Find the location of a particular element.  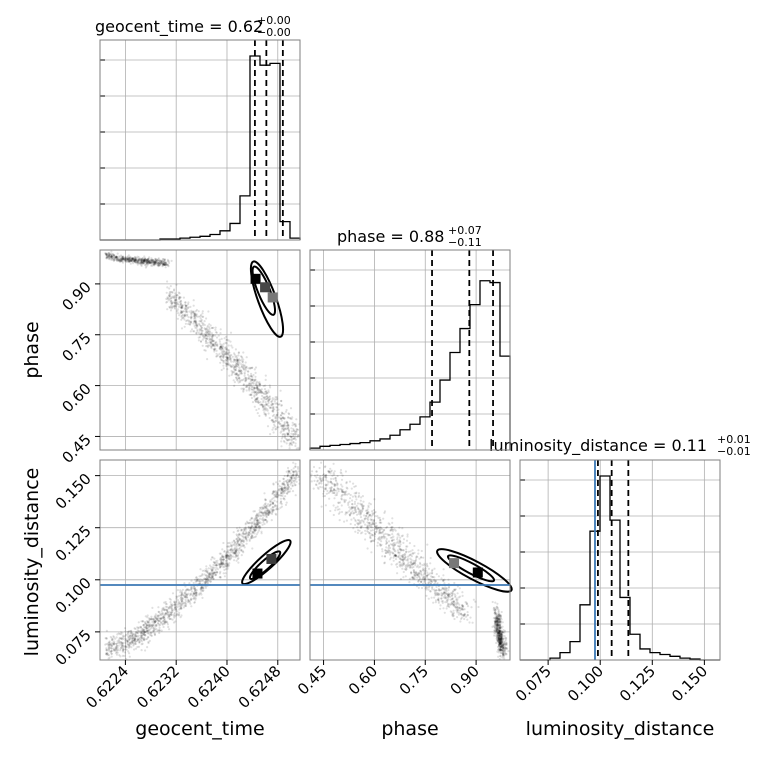

histogram-phase is located at coordinates (410, 365).